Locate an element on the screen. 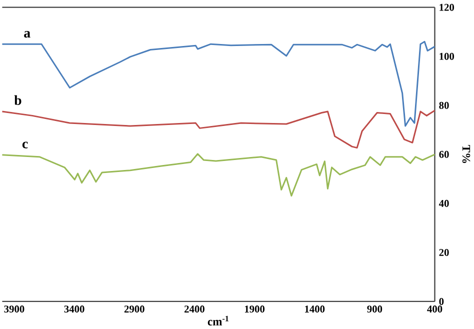 This screenshot has width=474, height=329. y-tick-label: 0 is located at coordinates (441, 301).